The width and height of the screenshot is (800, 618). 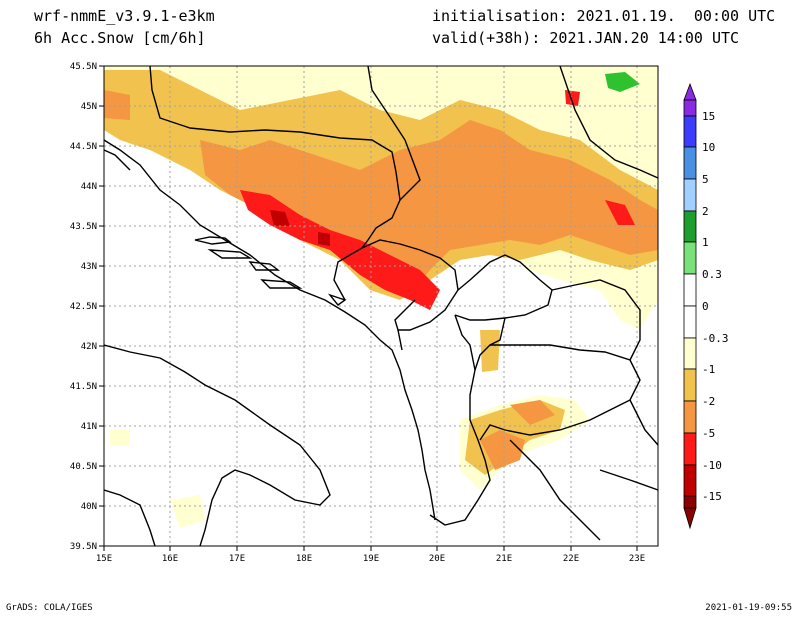 What do you see at coordinates (690, 518) in the screenshot?
I see `colorbar-bottom-arrow` at bounding box center [690, 518].